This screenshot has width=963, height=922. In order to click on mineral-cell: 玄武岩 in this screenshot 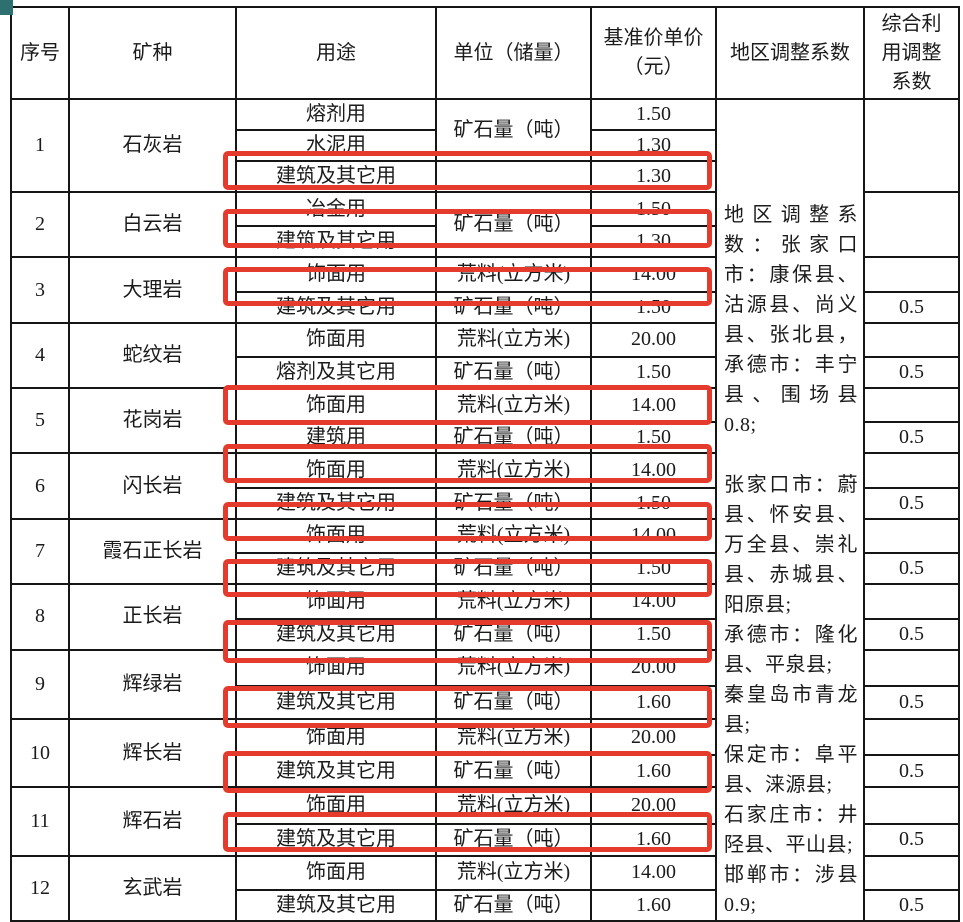, I will do `click(152, 888)`.